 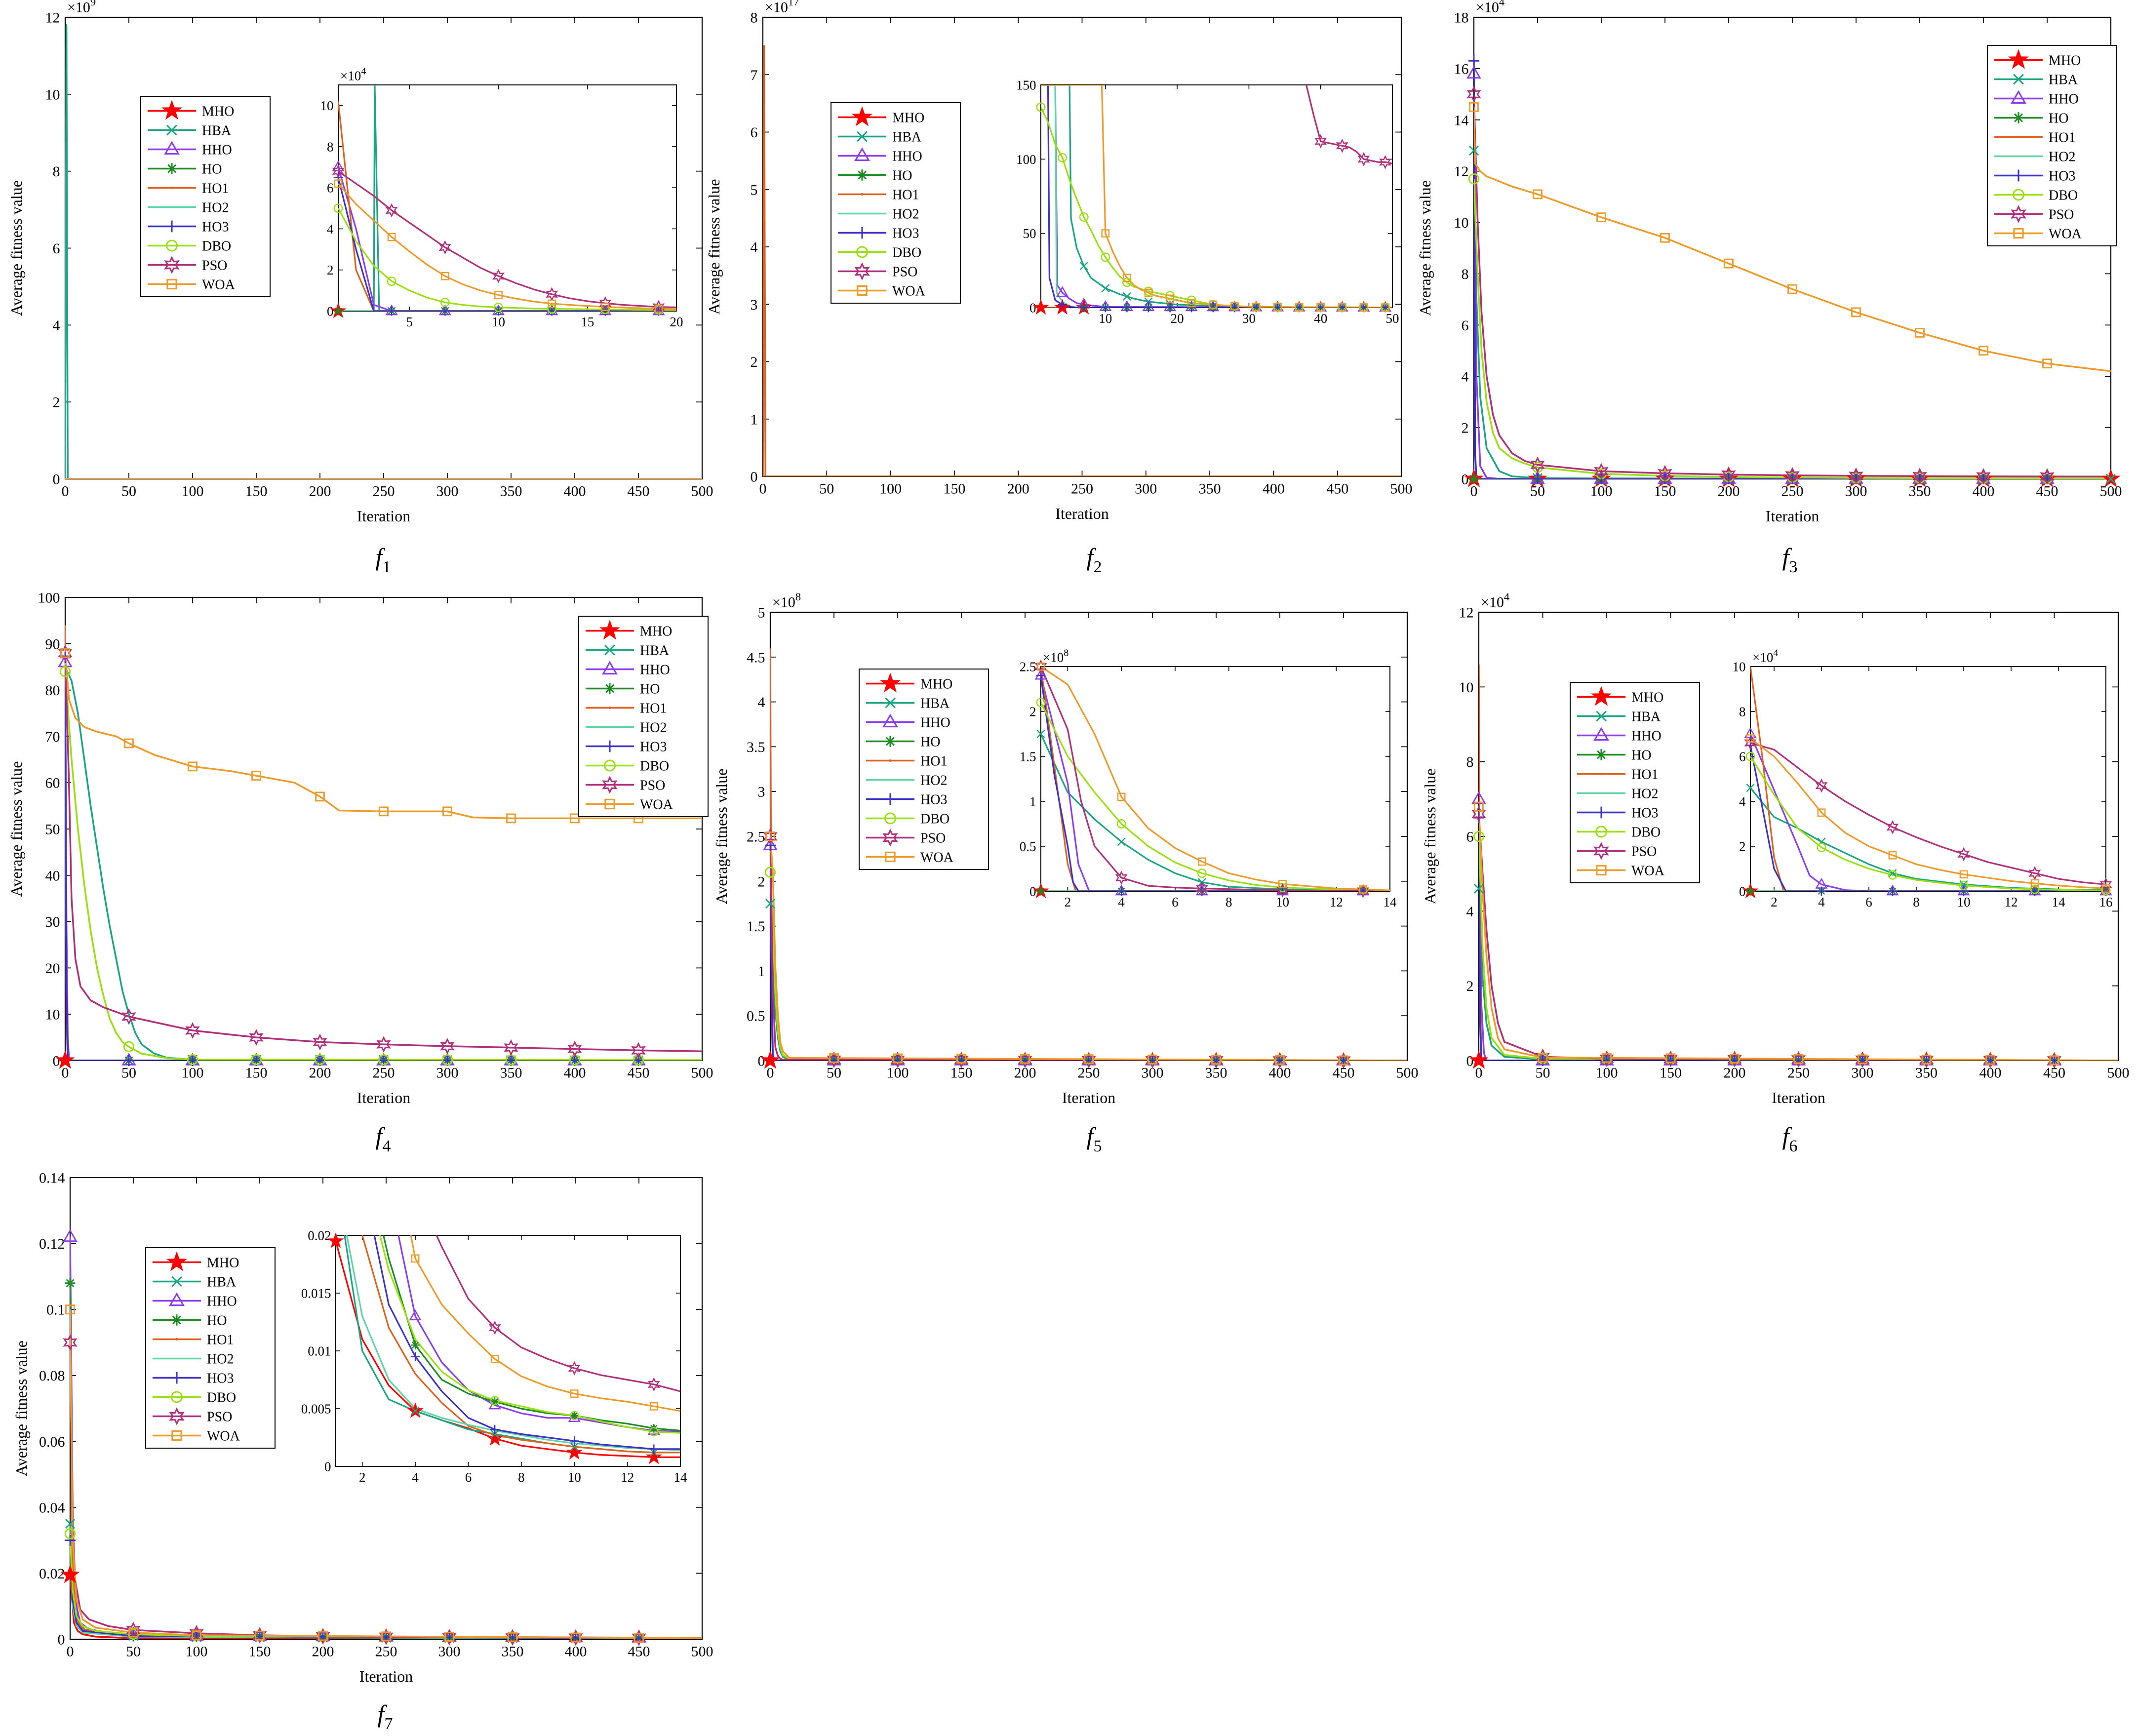 What do you see at coordinates (2064, 99) in the screenshot?
I see `f3-legend-label-hho: HHO` at bounding box center [2064, 99].